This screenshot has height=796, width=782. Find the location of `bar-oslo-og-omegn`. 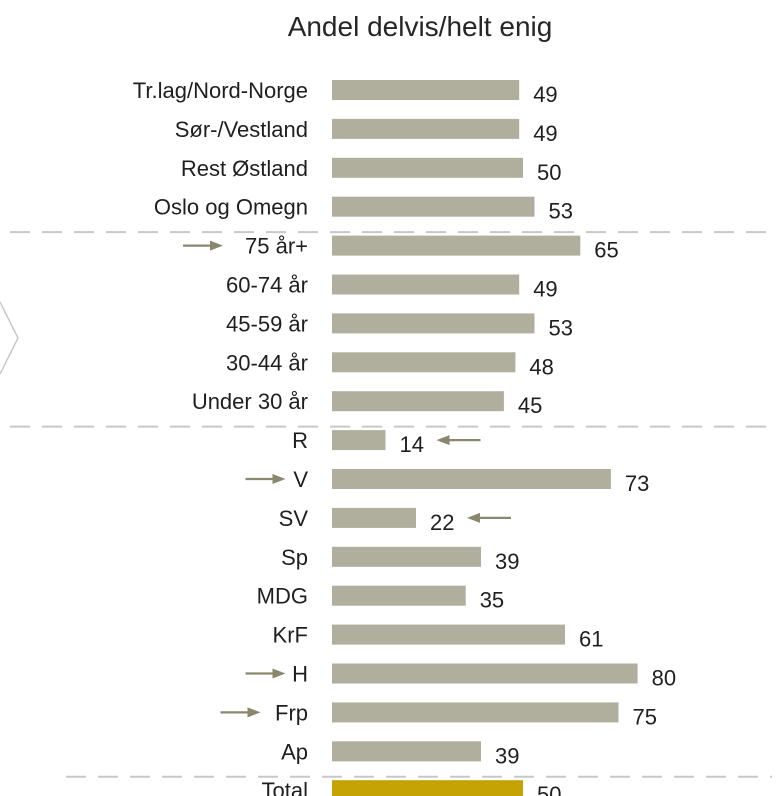

bar-oslo-og-omegn is located at coordinates (433, 206).